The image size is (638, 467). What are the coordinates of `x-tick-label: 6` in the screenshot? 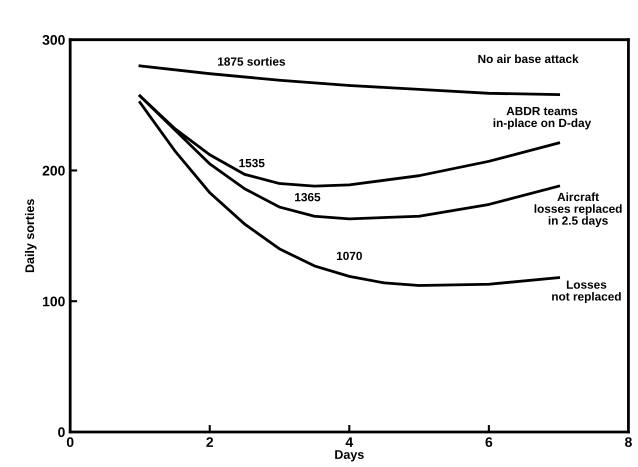 It's located at (489, 442).